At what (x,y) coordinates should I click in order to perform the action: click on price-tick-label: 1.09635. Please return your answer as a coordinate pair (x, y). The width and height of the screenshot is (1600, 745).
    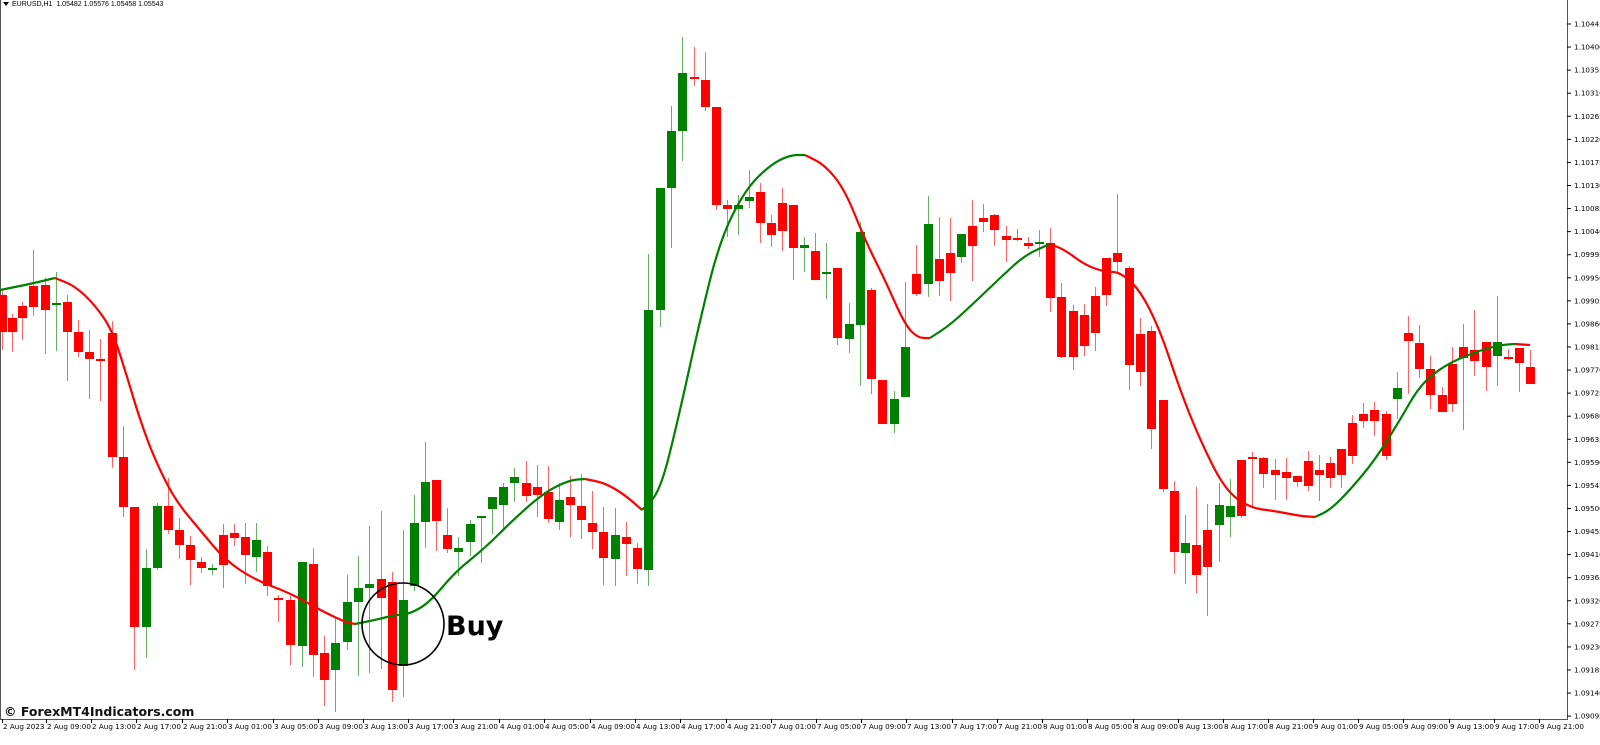
    Looking at the image, I should click on (1587, 439).